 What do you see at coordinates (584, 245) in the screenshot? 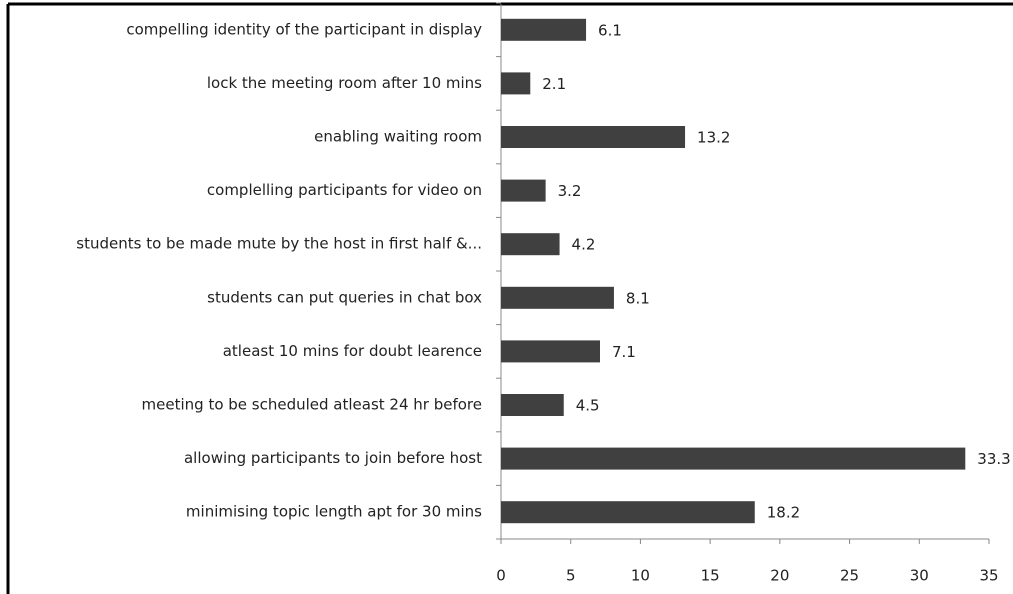
I see `data-label: 4.2` at bounding box center [584, 245].